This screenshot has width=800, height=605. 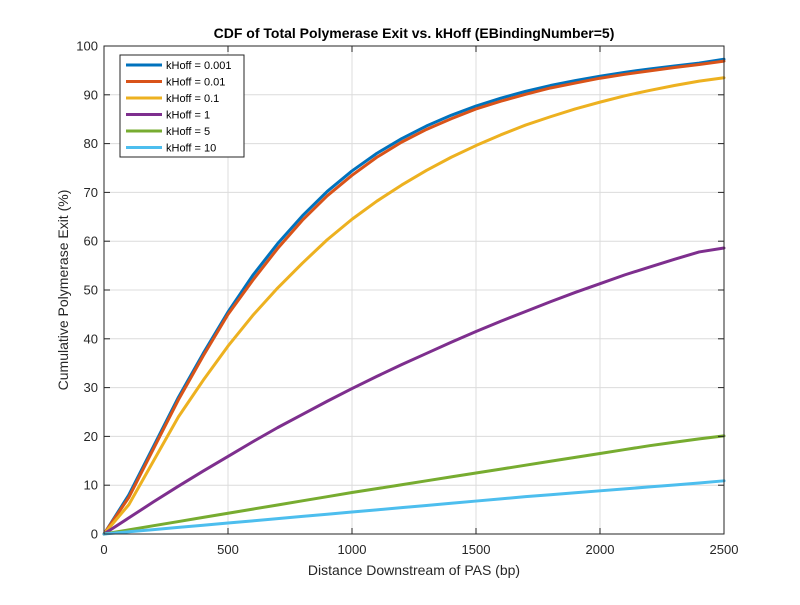 I want to click on legend-box, so click(x=182, y=106).